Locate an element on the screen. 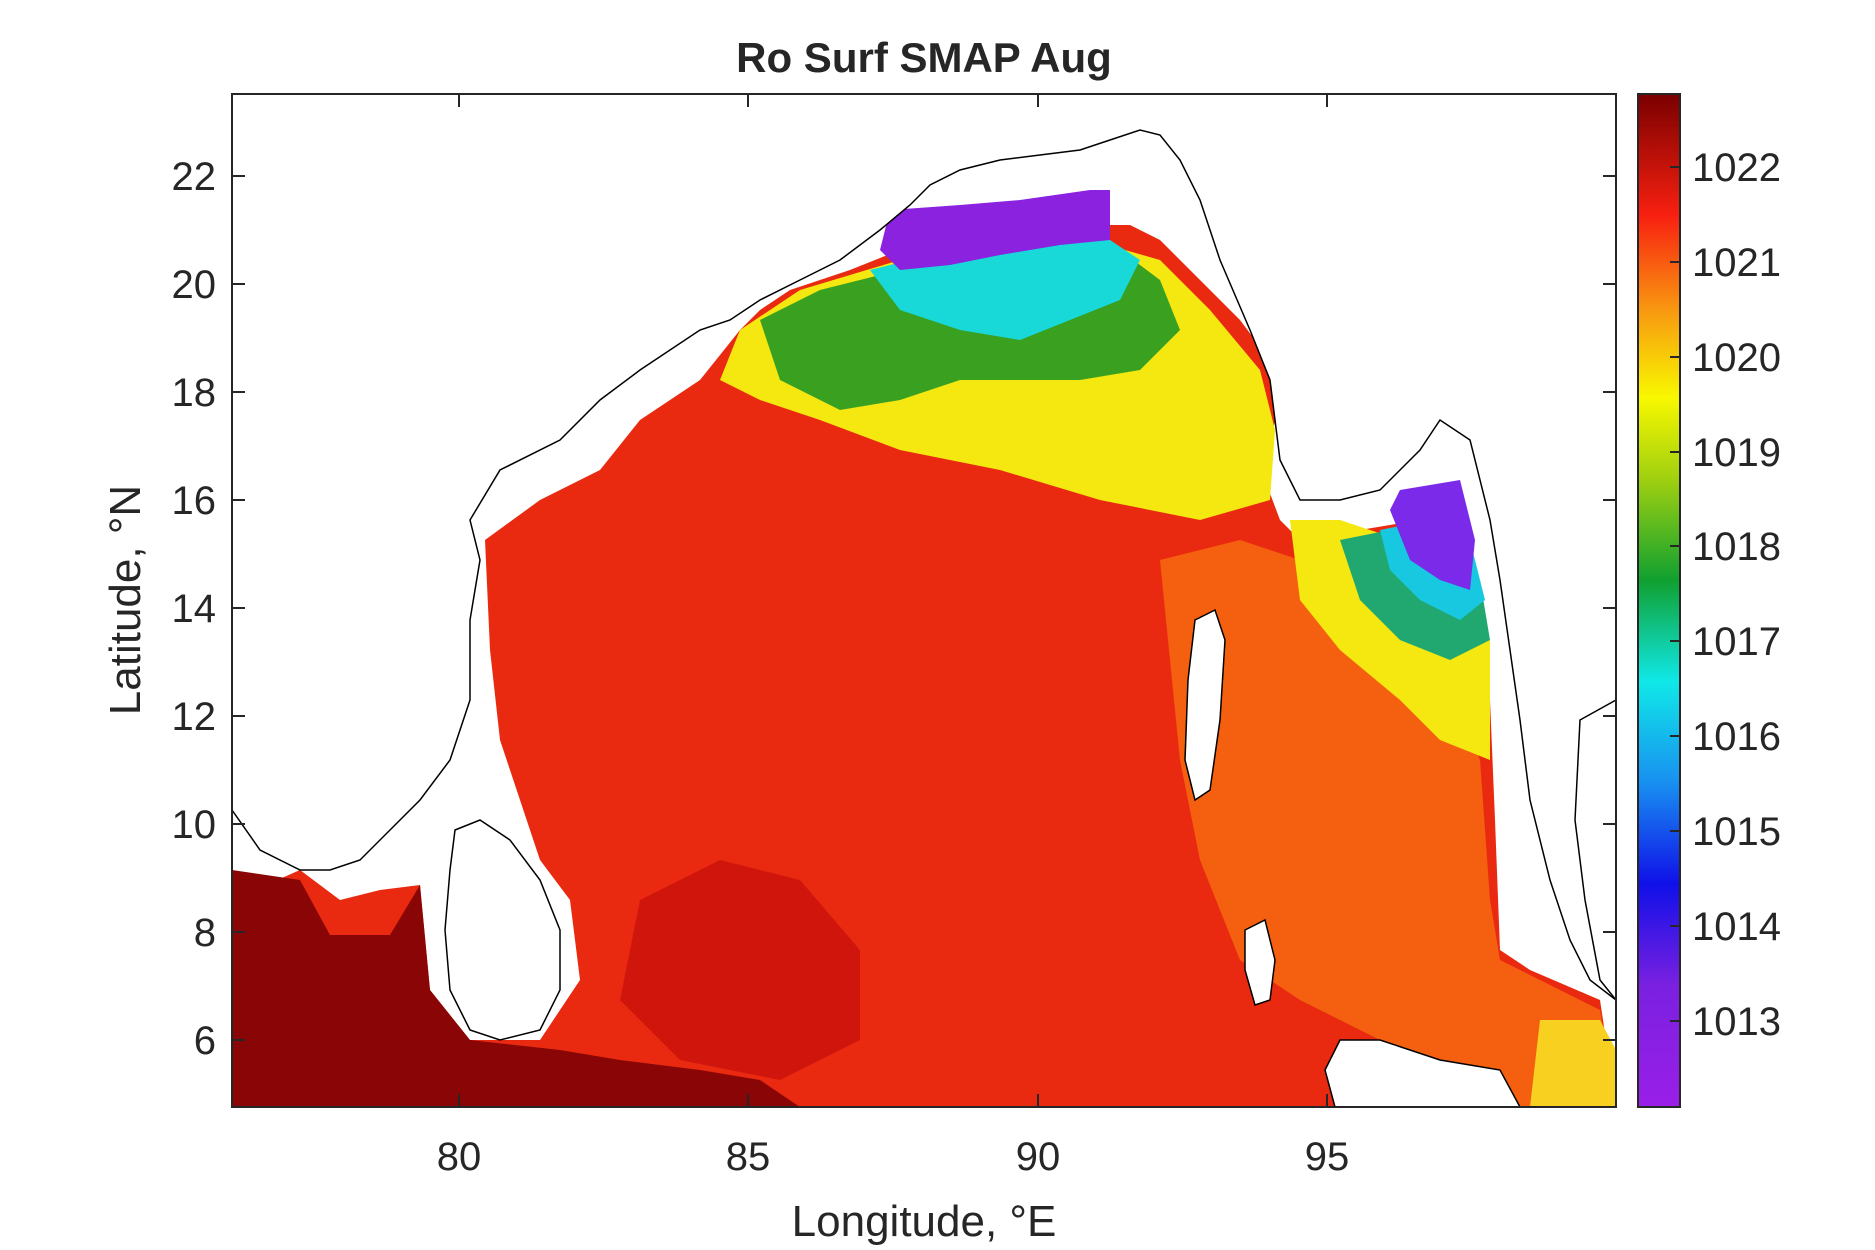  x-tick-label: 95 is located at coordinates (1327, 1157).